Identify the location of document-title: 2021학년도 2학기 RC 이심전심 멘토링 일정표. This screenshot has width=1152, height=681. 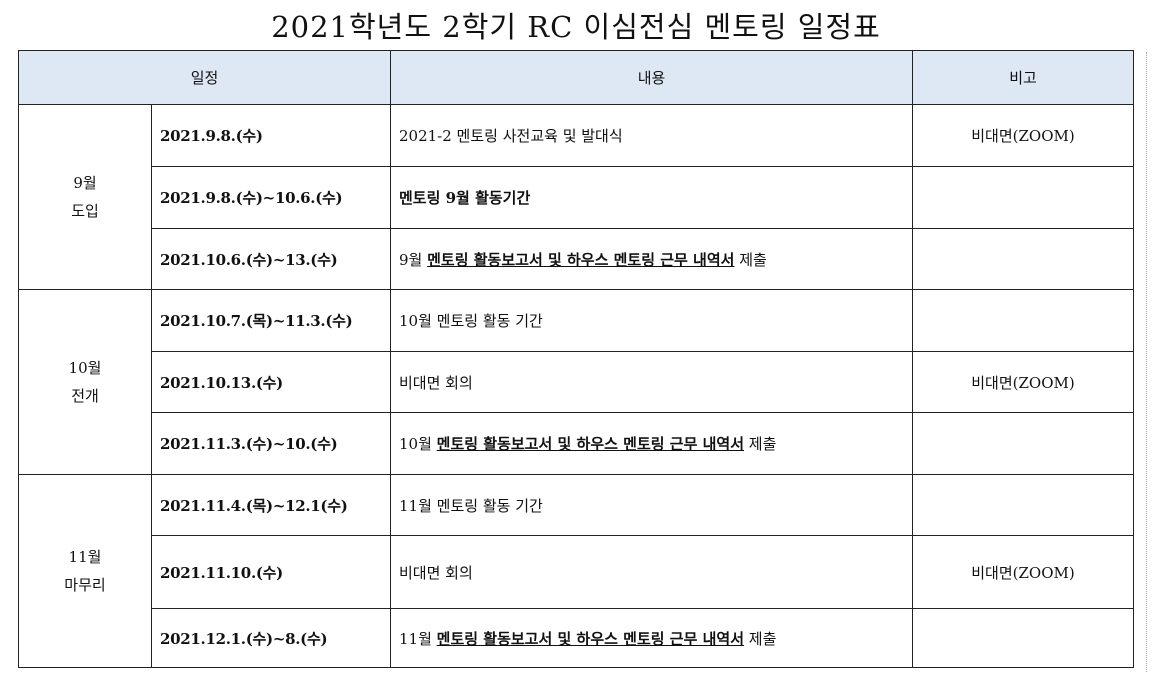
(576, 27).